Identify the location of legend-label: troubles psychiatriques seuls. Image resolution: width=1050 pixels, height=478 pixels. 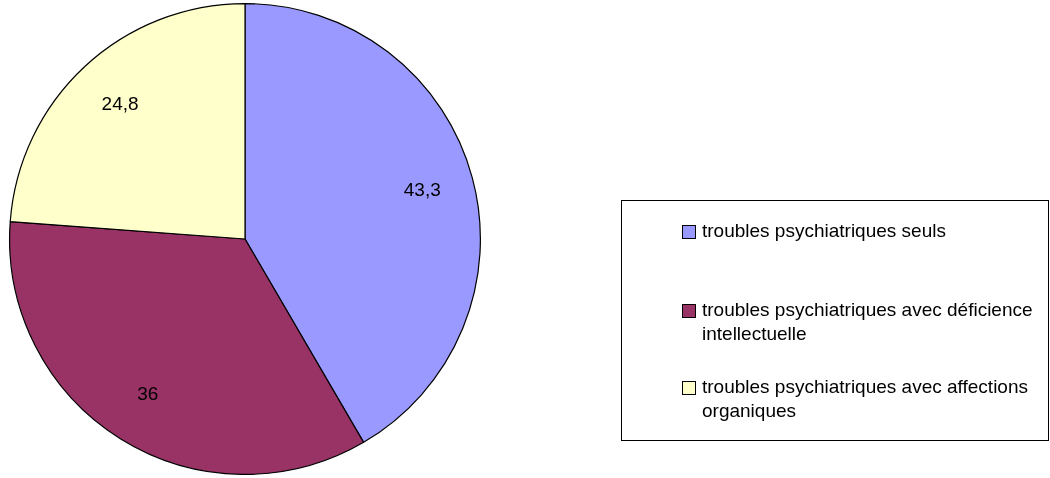
(824, 230).